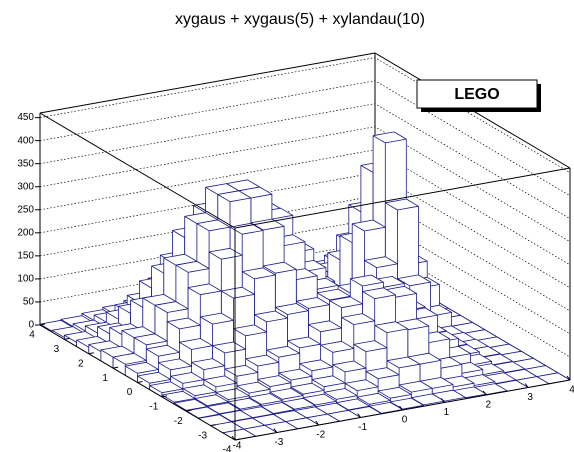 The image size is (574, 452). Describe the element at coordinates (178, 421) in the screenshot. I see `y-tick-label: -2` at that location.